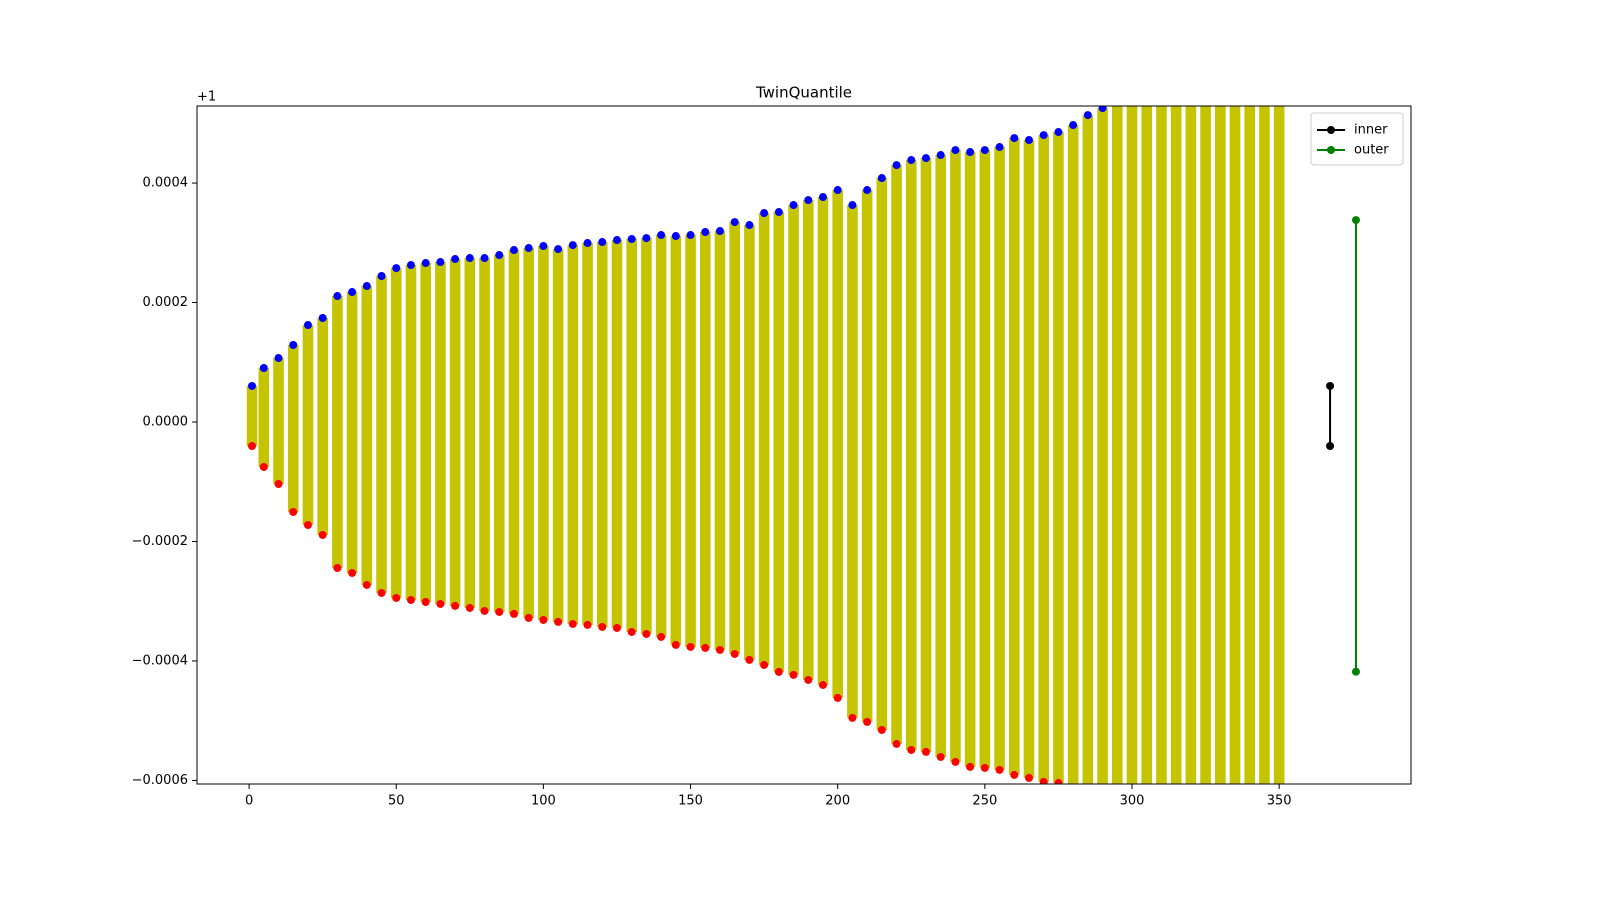 The width and height of the screenshot is (1600, 900). I want to click on y-offset-label: +1, so click(206, 97).